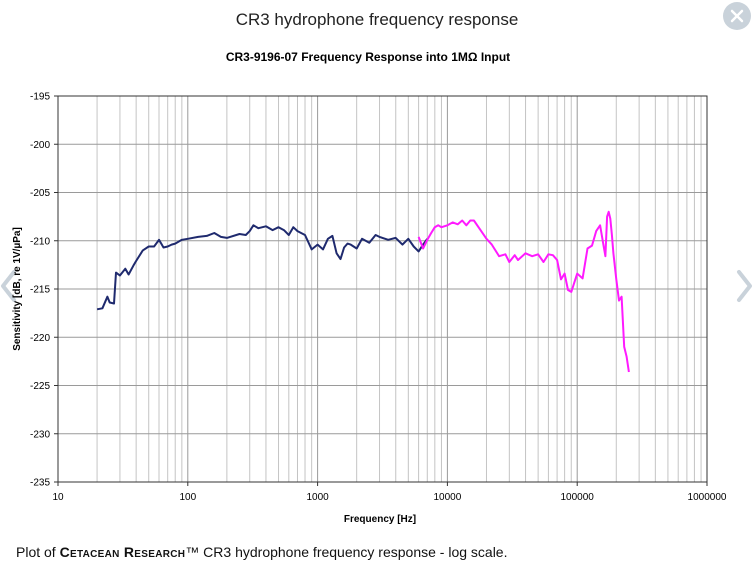 The image size is (754, 574). What do you see at coordinates (707, 497) in the screenshot?
I see `x-tick-label: 1000000` at bounding box center [707, 497].